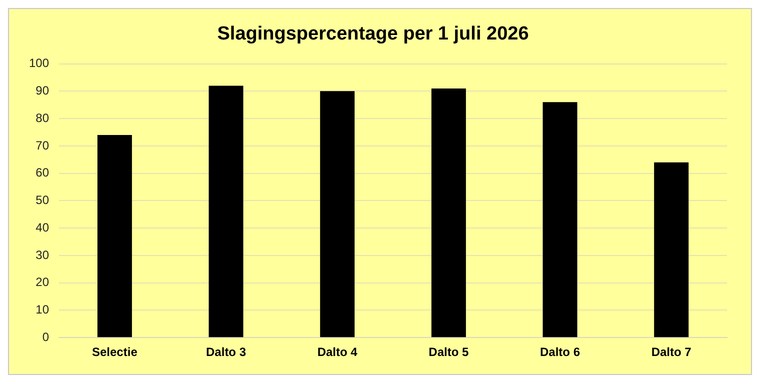  What do you see at coordinates (39, 63) in the screenshot?
I see `y-tick-label: 100` at bounding box center [39, 63].